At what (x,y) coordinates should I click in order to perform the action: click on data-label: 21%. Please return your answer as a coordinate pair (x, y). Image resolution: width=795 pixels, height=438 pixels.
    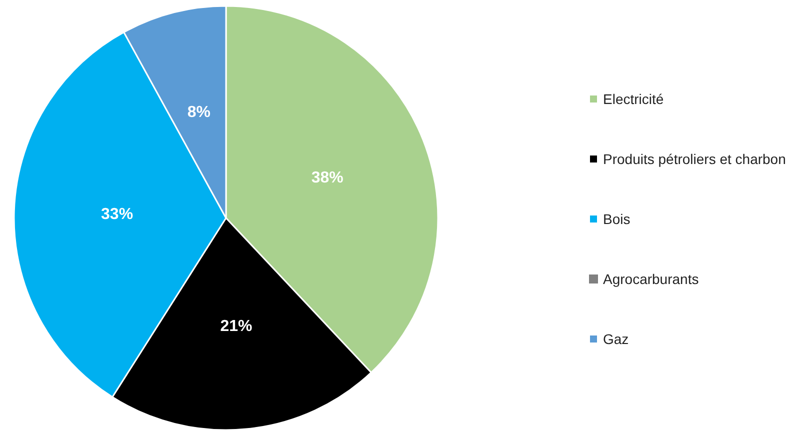
    Looking at the image, I should click on (236, 327).